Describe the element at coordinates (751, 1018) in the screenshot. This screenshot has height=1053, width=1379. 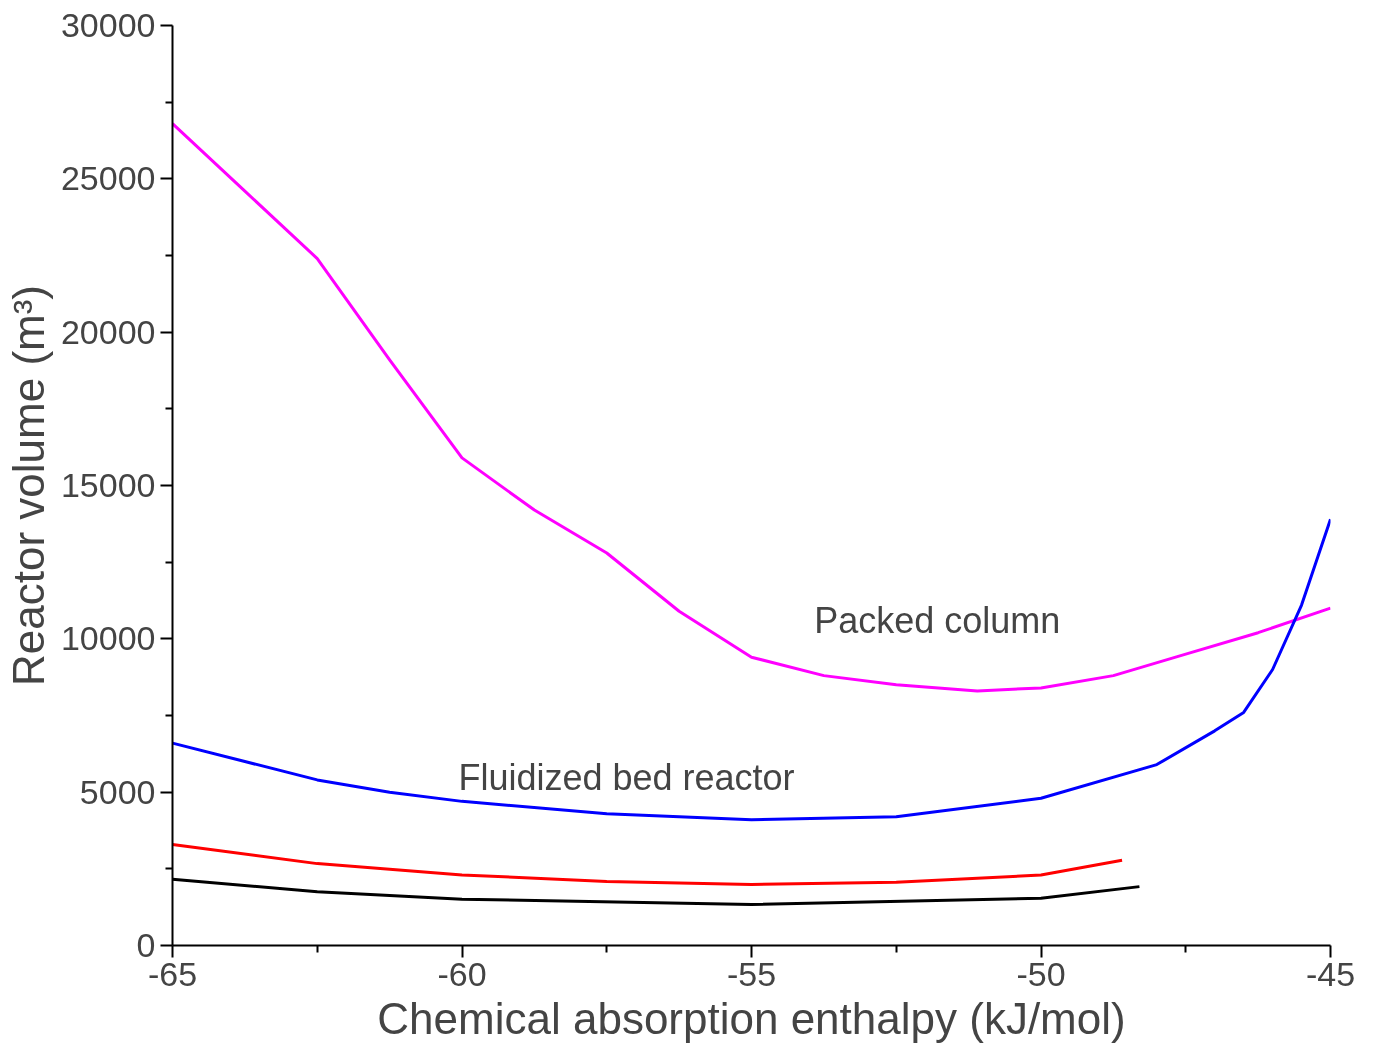
I see `x-axis-title: Chemical absorption enthalpy (kJ/mol)` at that location.